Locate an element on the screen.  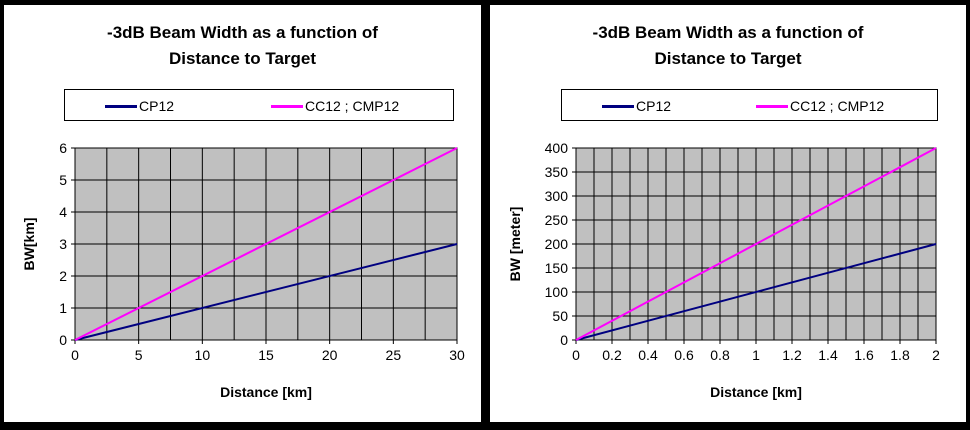
x-tick-label: 0.4 is located at coordinates (648, 355).